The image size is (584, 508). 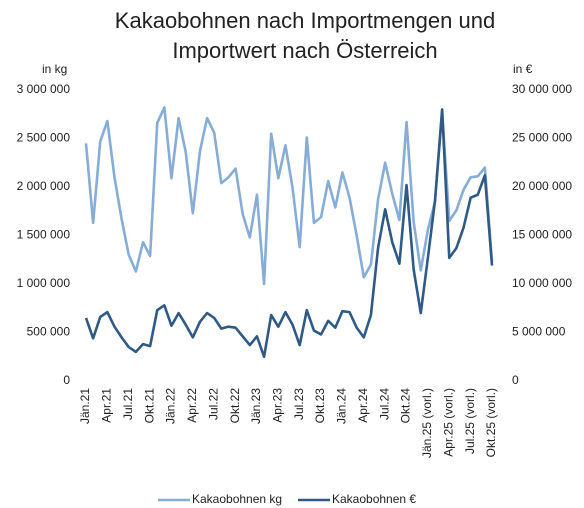 What do you see at coordinates (542, 283) in the screenshot?
I see `y2-tick-label: 10 000 000` at bounding box center [542, 283].